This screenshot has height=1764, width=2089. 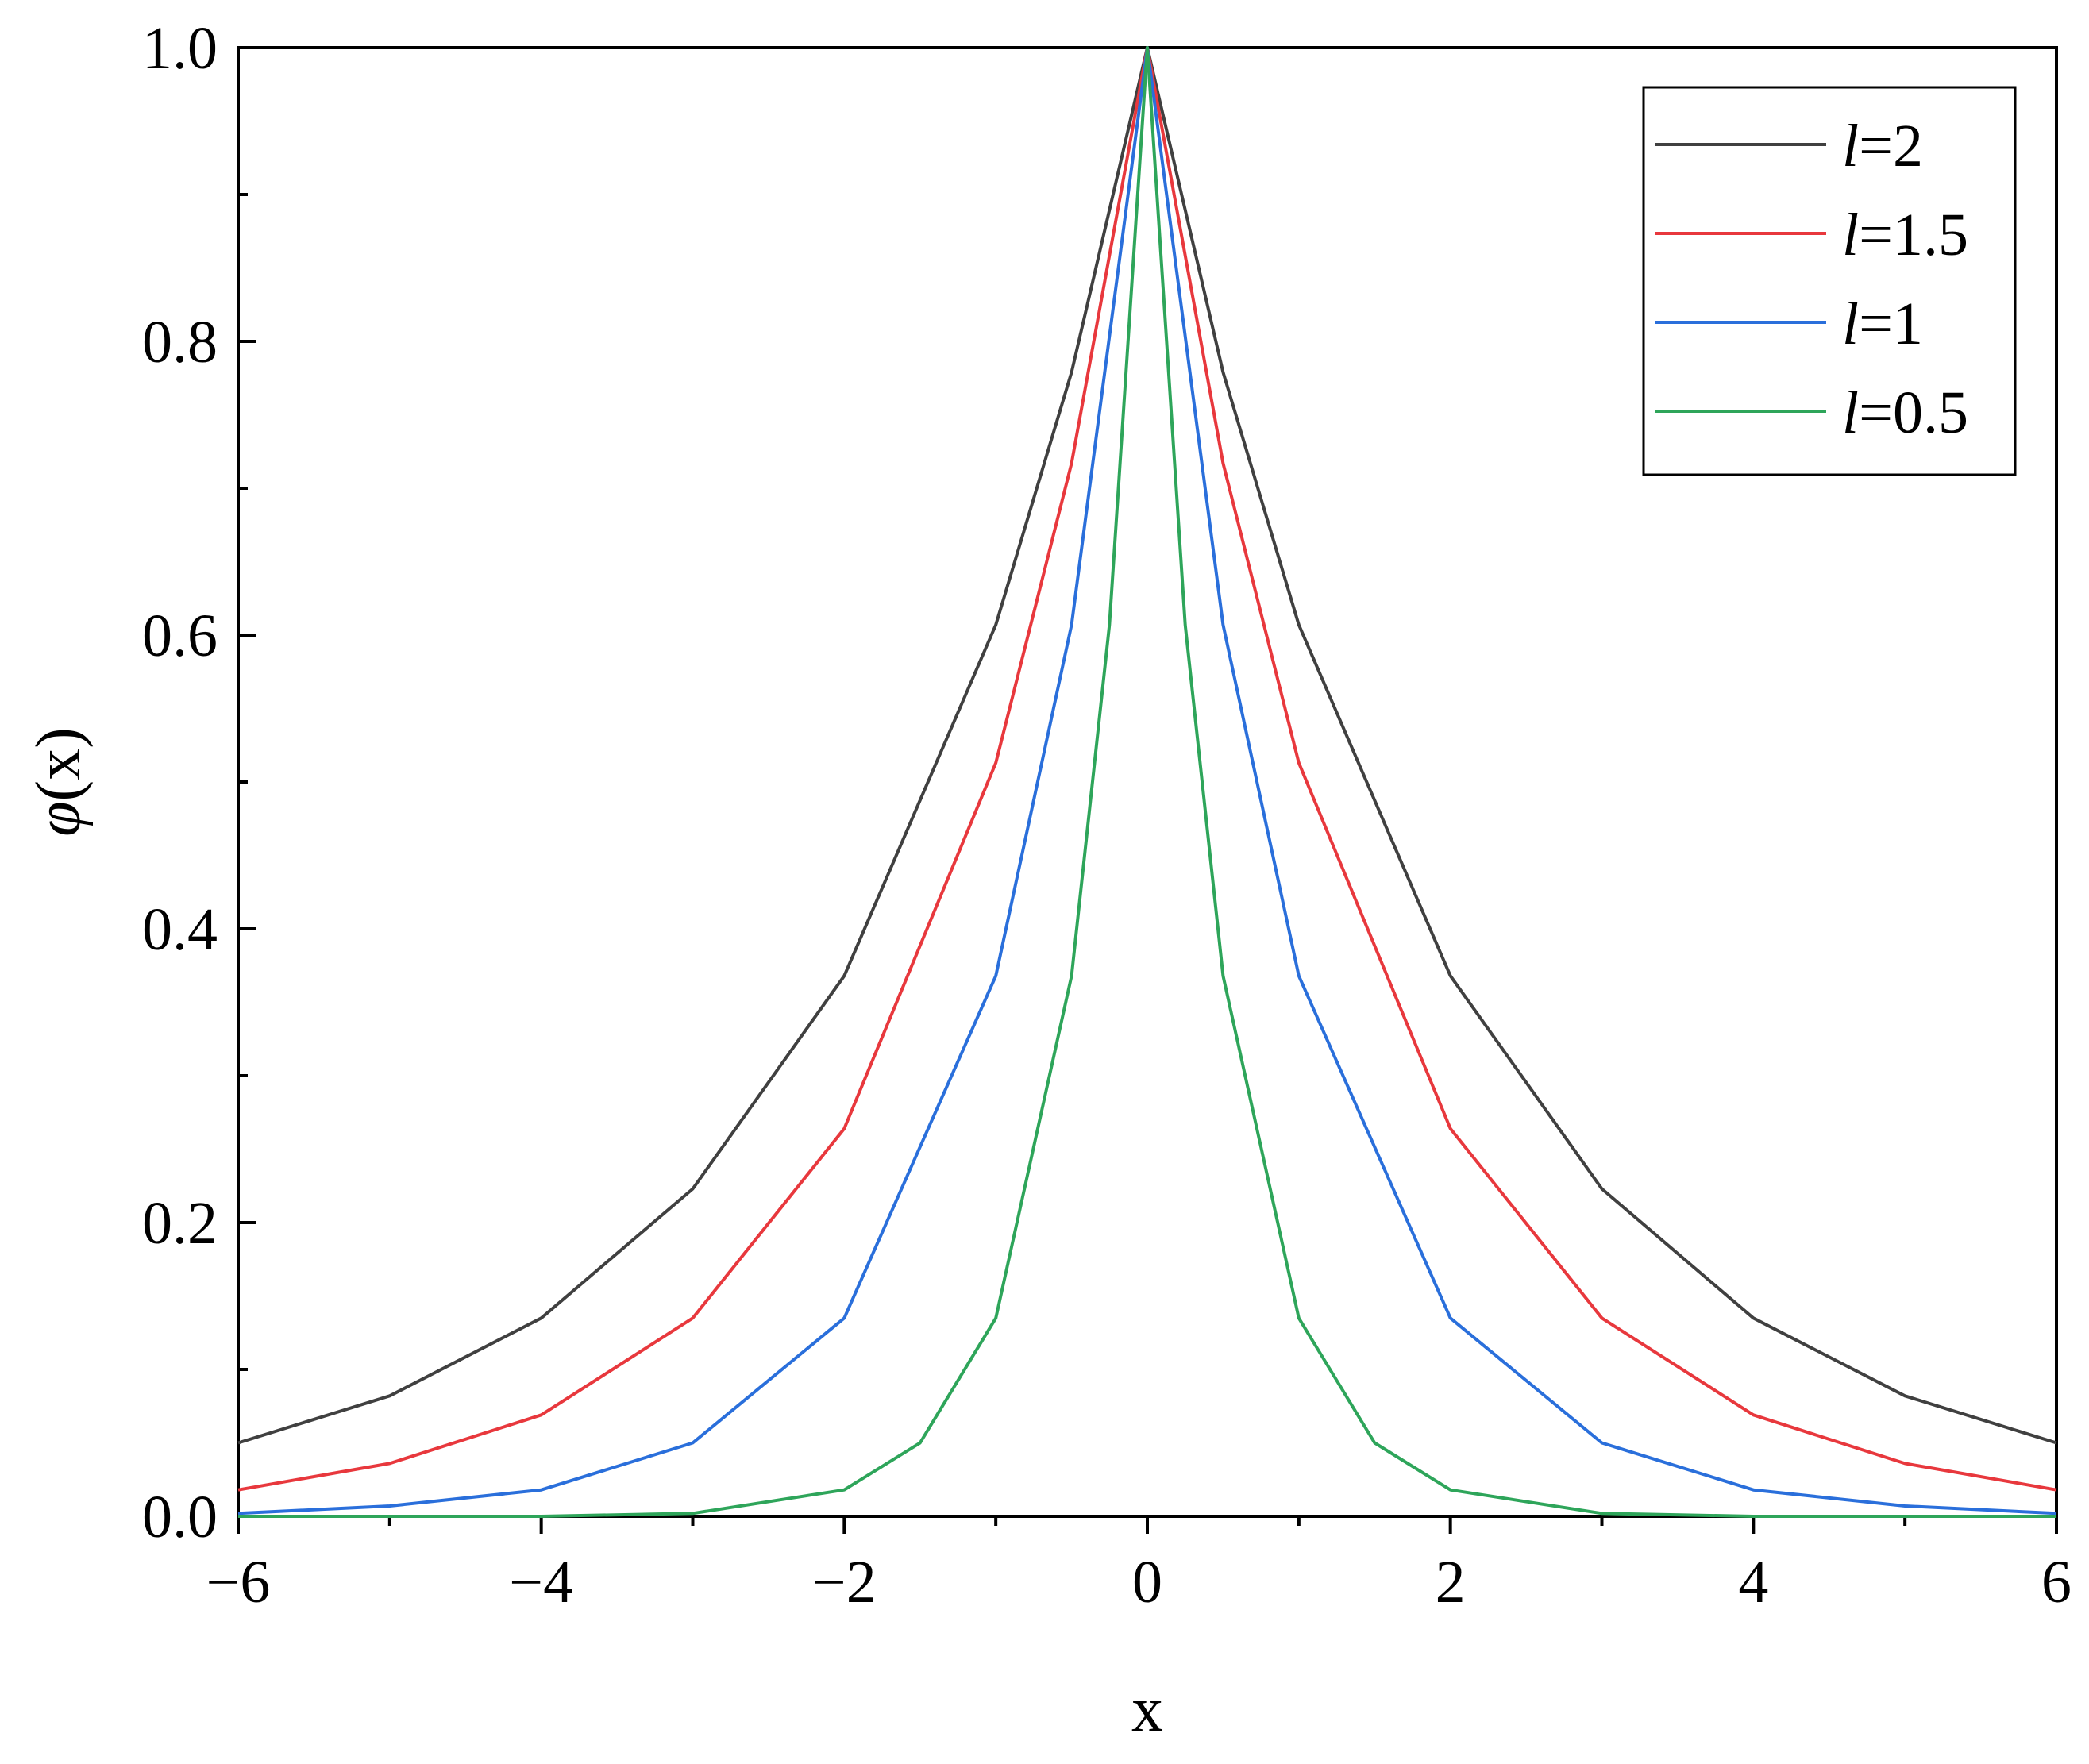 I want to click on x-tick-label: 2, so click(x=1451, y=1582).